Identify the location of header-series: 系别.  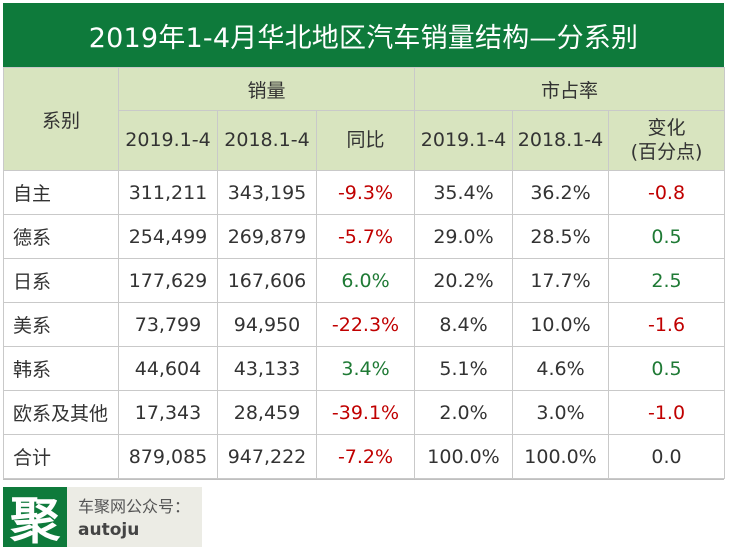
(61, 119).